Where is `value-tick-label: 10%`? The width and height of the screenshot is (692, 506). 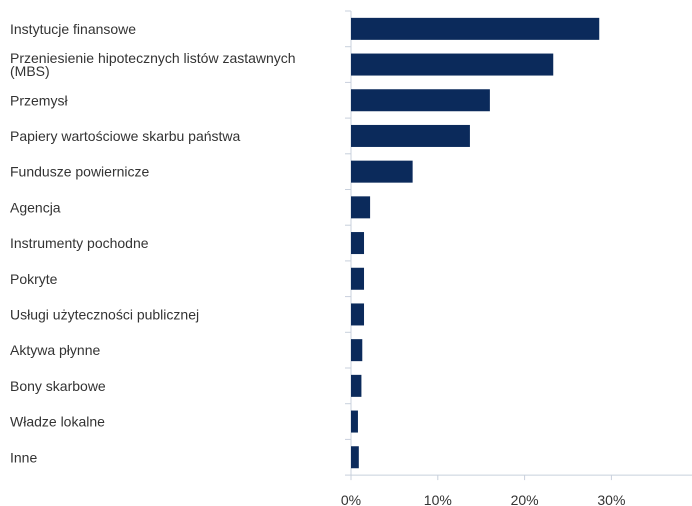
value-tick-label: 10% is located at coordinates (438, 499).